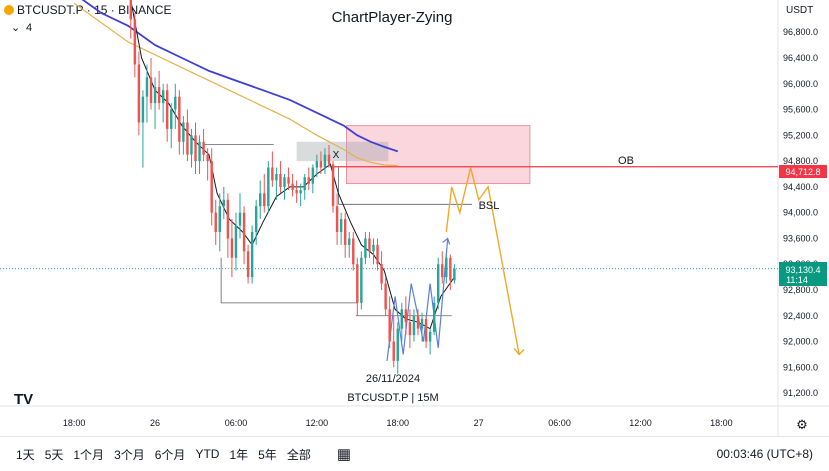 This screenshot has height=471, width=829. Describe the element at coordinates (800, 32) in the screenshot. I see `price-tick-label: 96,800.0` at that location.